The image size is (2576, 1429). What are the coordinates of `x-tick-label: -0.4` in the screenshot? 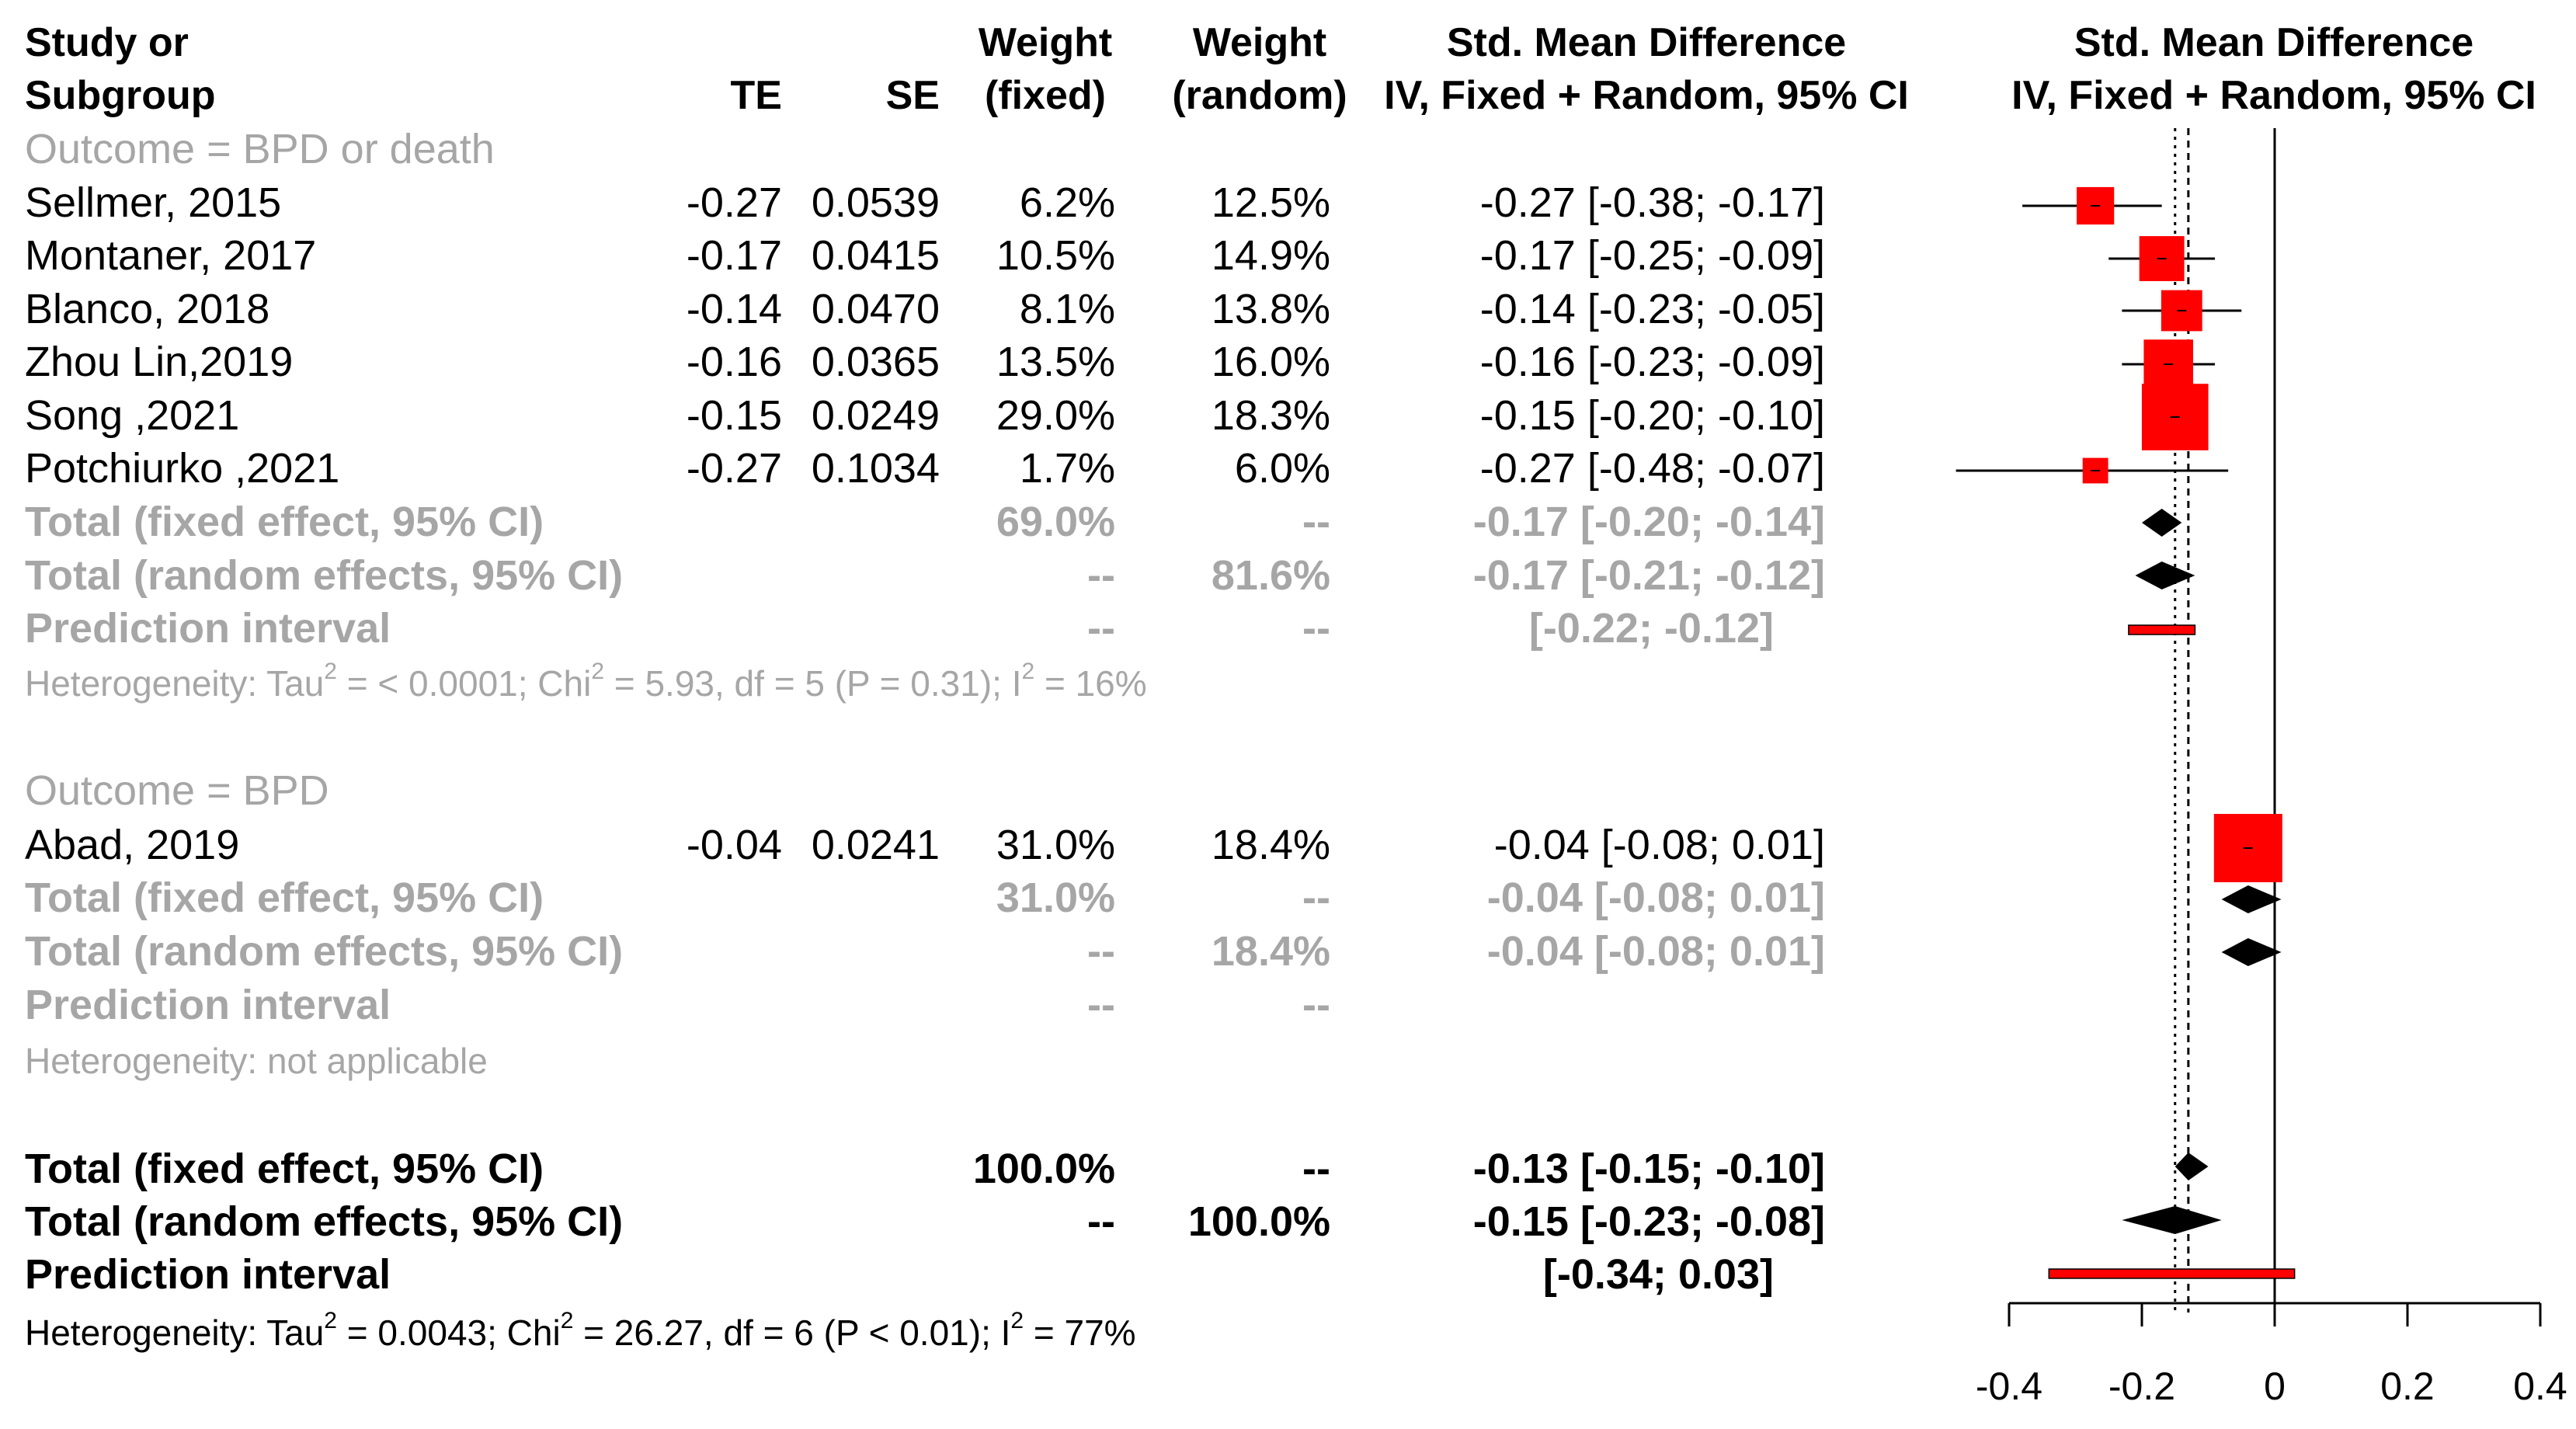 It's located at (2009, 1386).